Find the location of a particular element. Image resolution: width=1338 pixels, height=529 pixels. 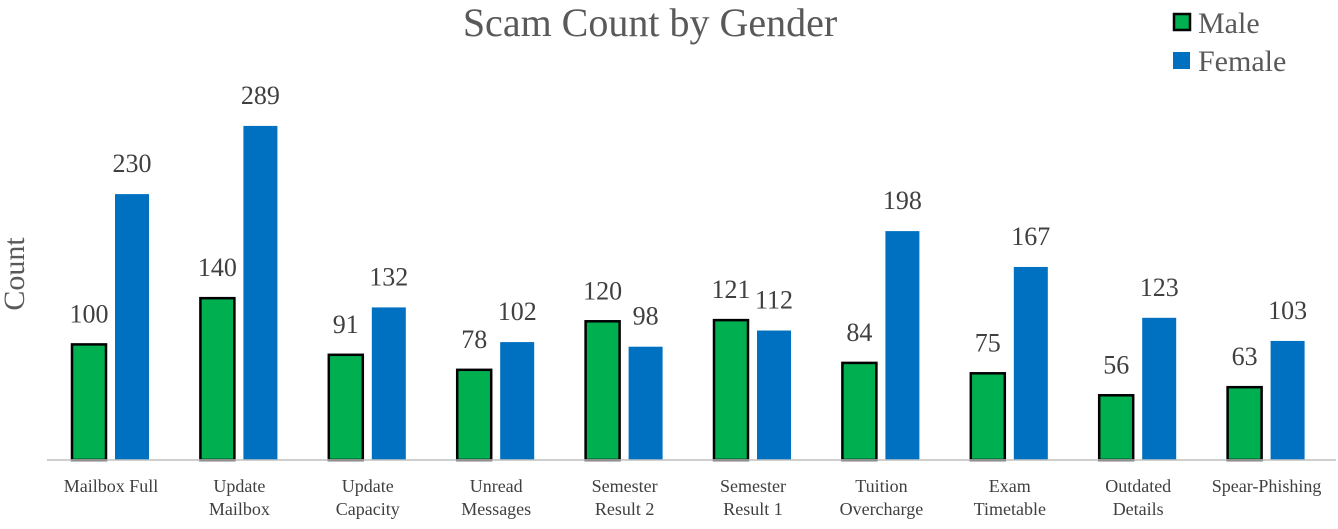

data-label-female: 103 is located at coordinates (1287, 310).